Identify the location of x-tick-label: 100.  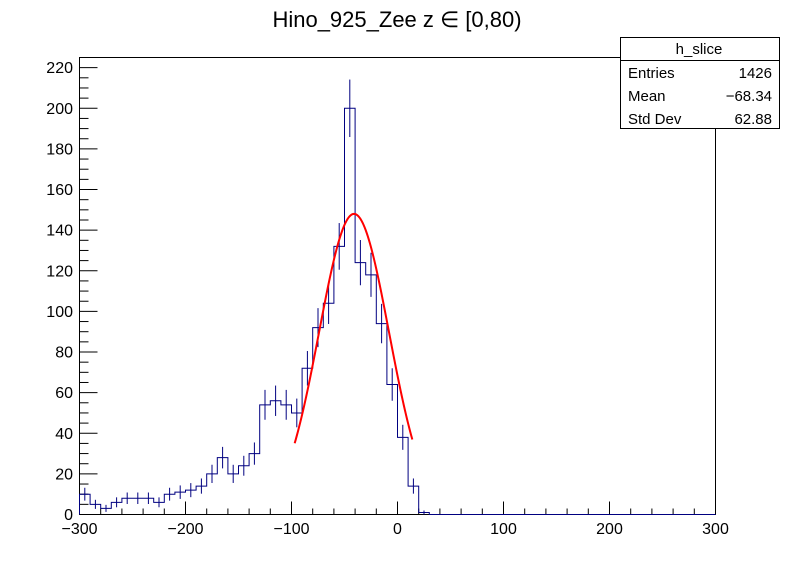
(503, 529).